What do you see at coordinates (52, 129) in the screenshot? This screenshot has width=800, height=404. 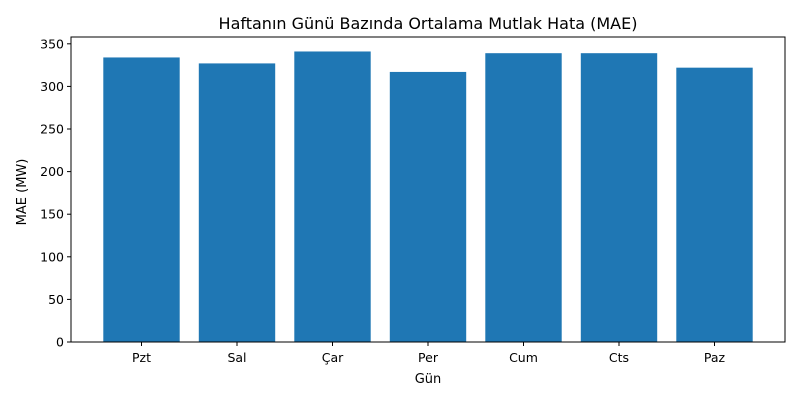 I see `y-tick-label: 250` at bounding box center [52, 129].